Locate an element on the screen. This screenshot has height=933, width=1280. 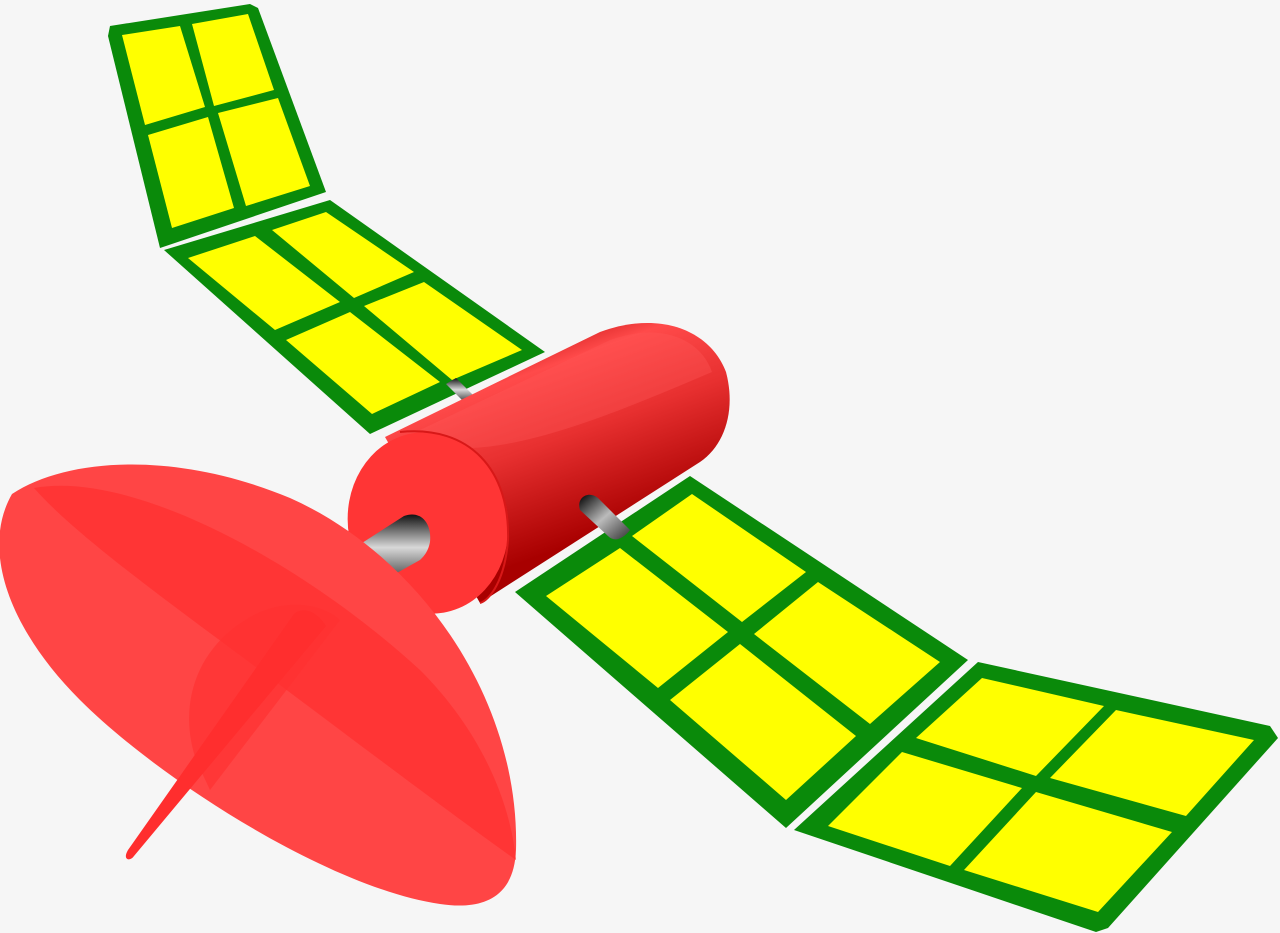
cylinder-face-rim is located at coordinates (454, 517).